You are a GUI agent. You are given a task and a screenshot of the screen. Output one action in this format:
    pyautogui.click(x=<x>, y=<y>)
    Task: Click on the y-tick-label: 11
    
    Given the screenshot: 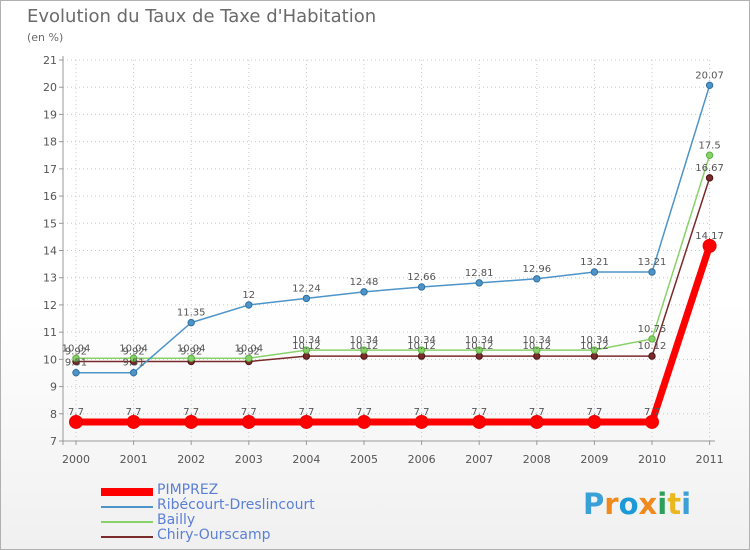 What is the action you would take?
    pyautogui.click(x=50, y=332)
    